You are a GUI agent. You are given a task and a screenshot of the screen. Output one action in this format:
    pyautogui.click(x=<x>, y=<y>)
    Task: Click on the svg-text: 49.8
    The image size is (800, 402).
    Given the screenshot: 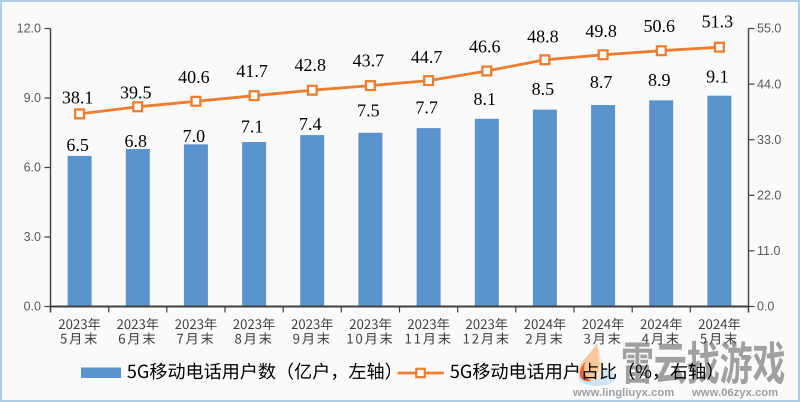 What is the action you would take?
    pyautogui.click(x=601, y=31)
    